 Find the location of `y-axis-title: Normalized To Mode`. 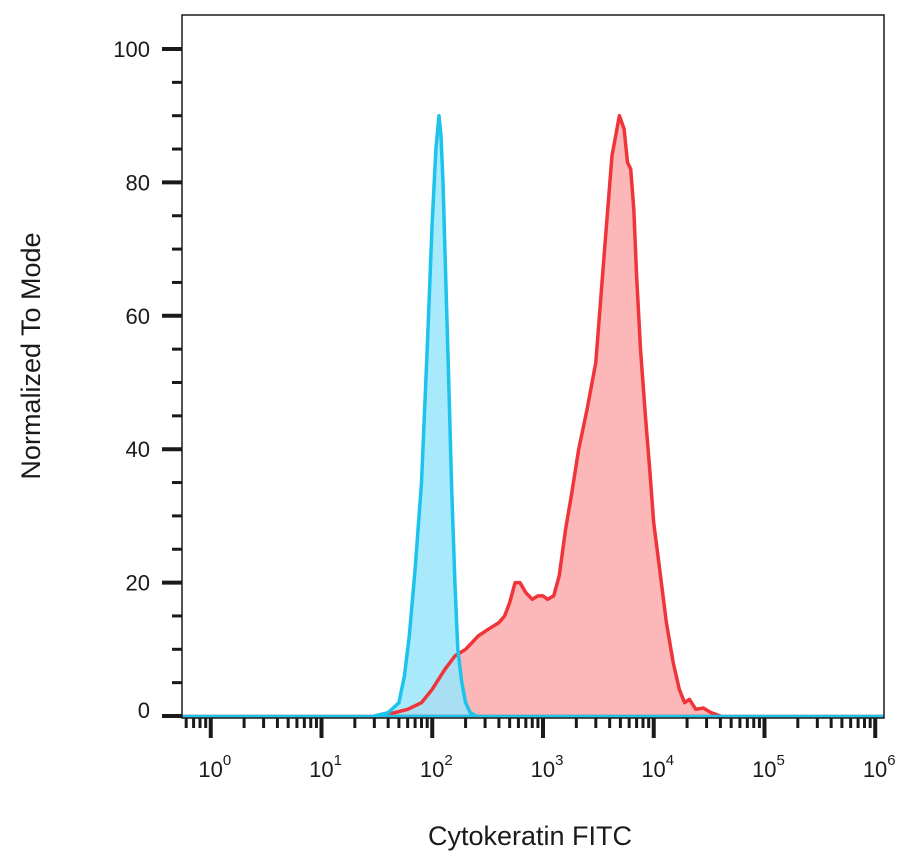

y-axis-title: Normalized To Mode is located at coordinates (31, 355).